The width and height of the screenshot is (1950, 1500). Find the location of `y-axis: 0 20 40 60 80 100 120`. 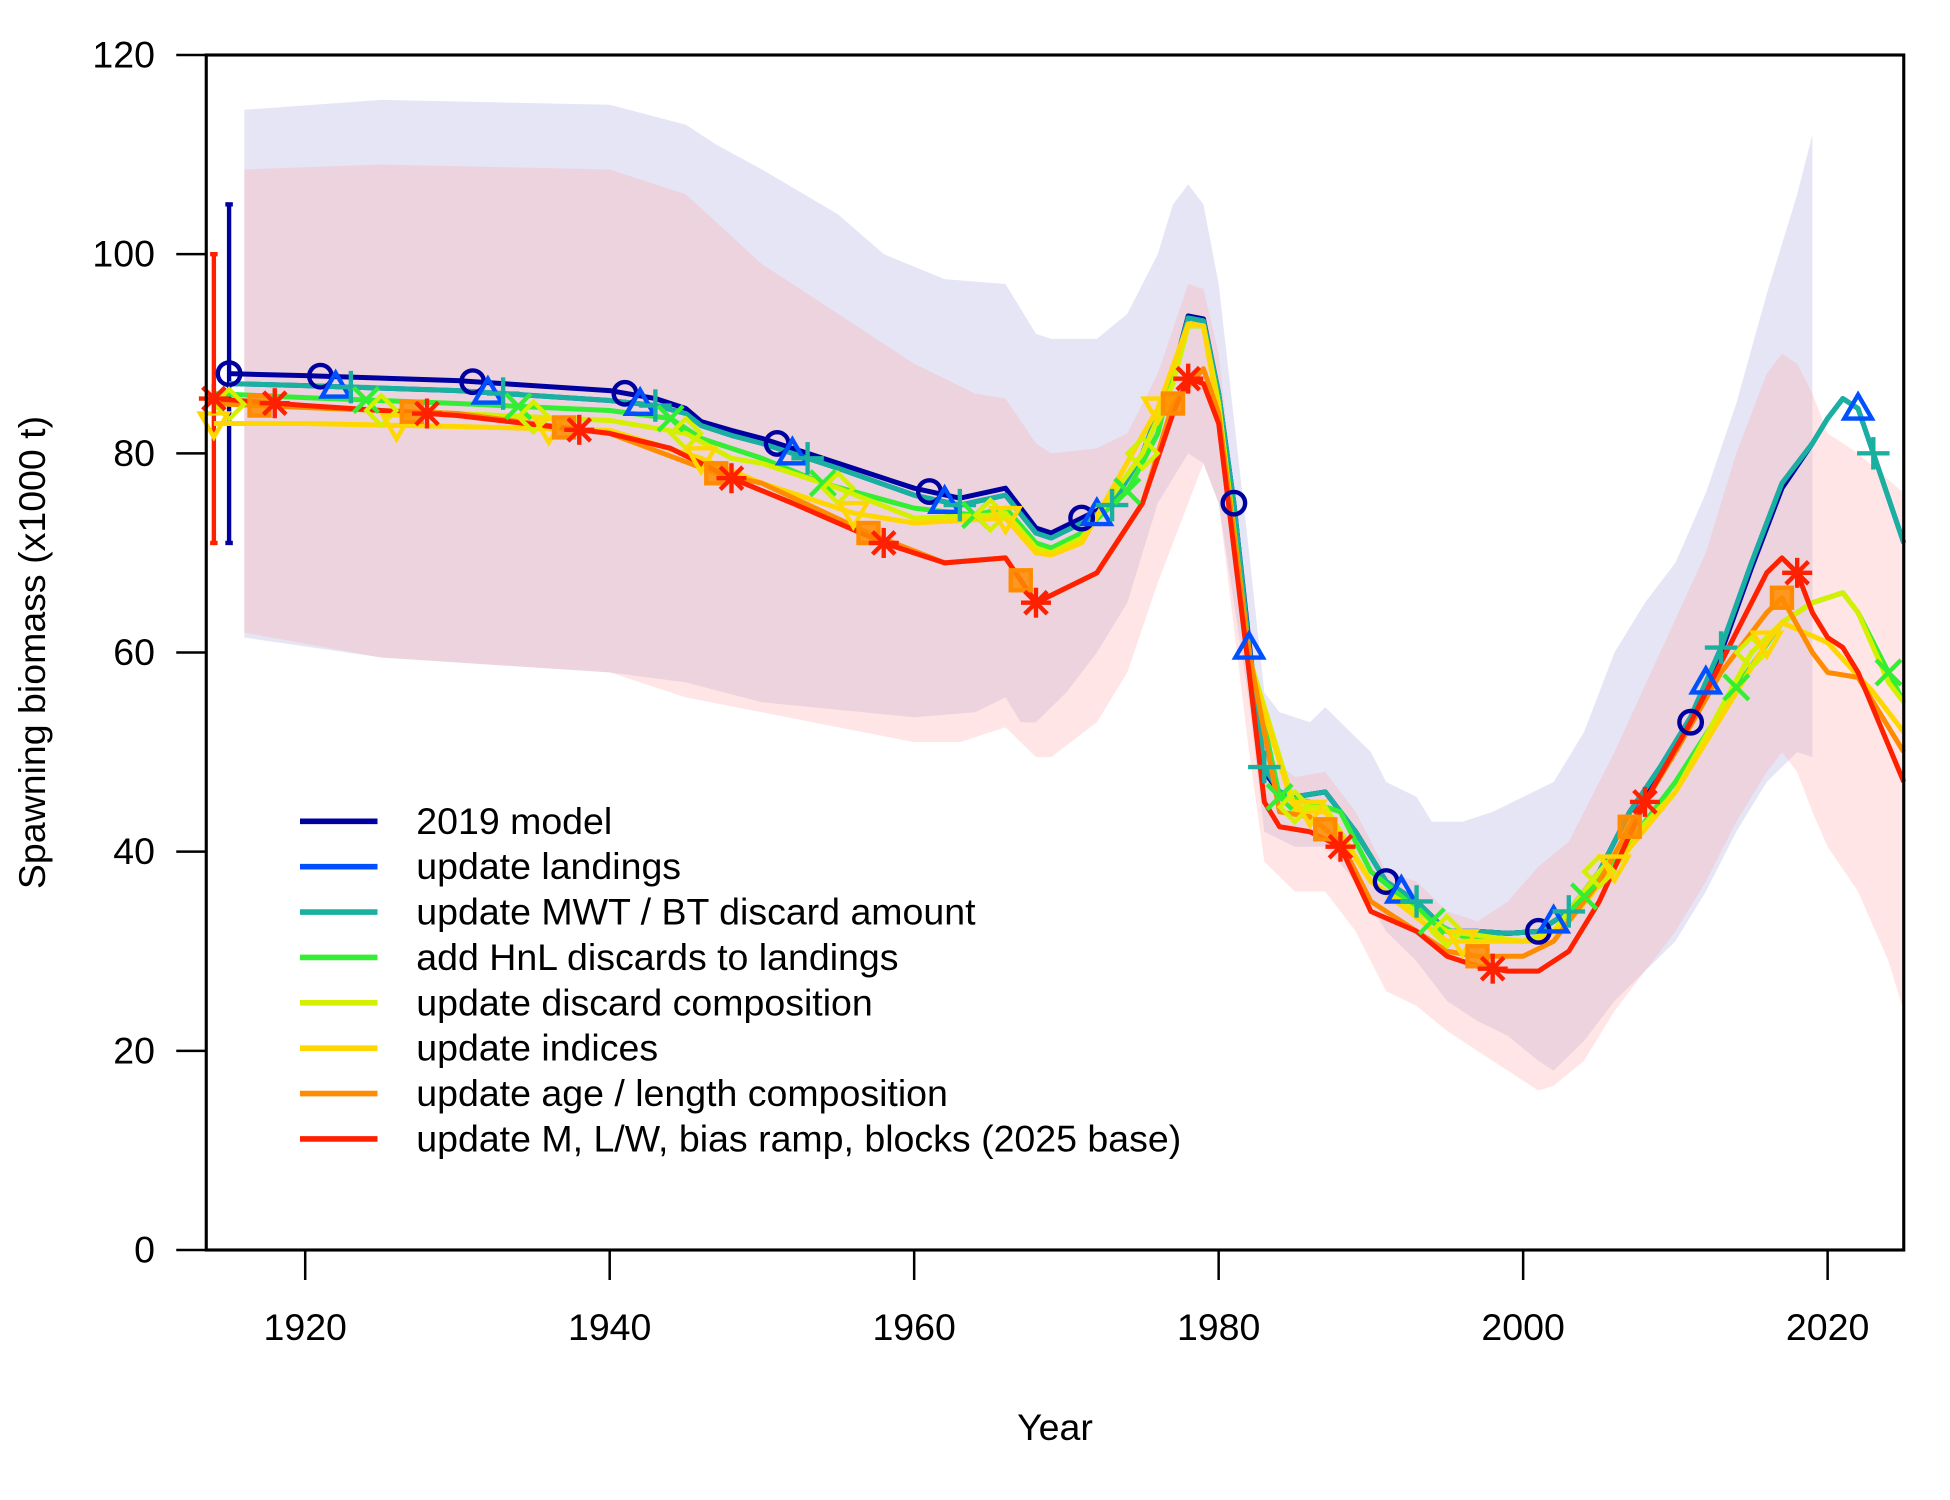

y-axis: 0 20 40 60 80 100 120 is located at coordinates (150, 652).